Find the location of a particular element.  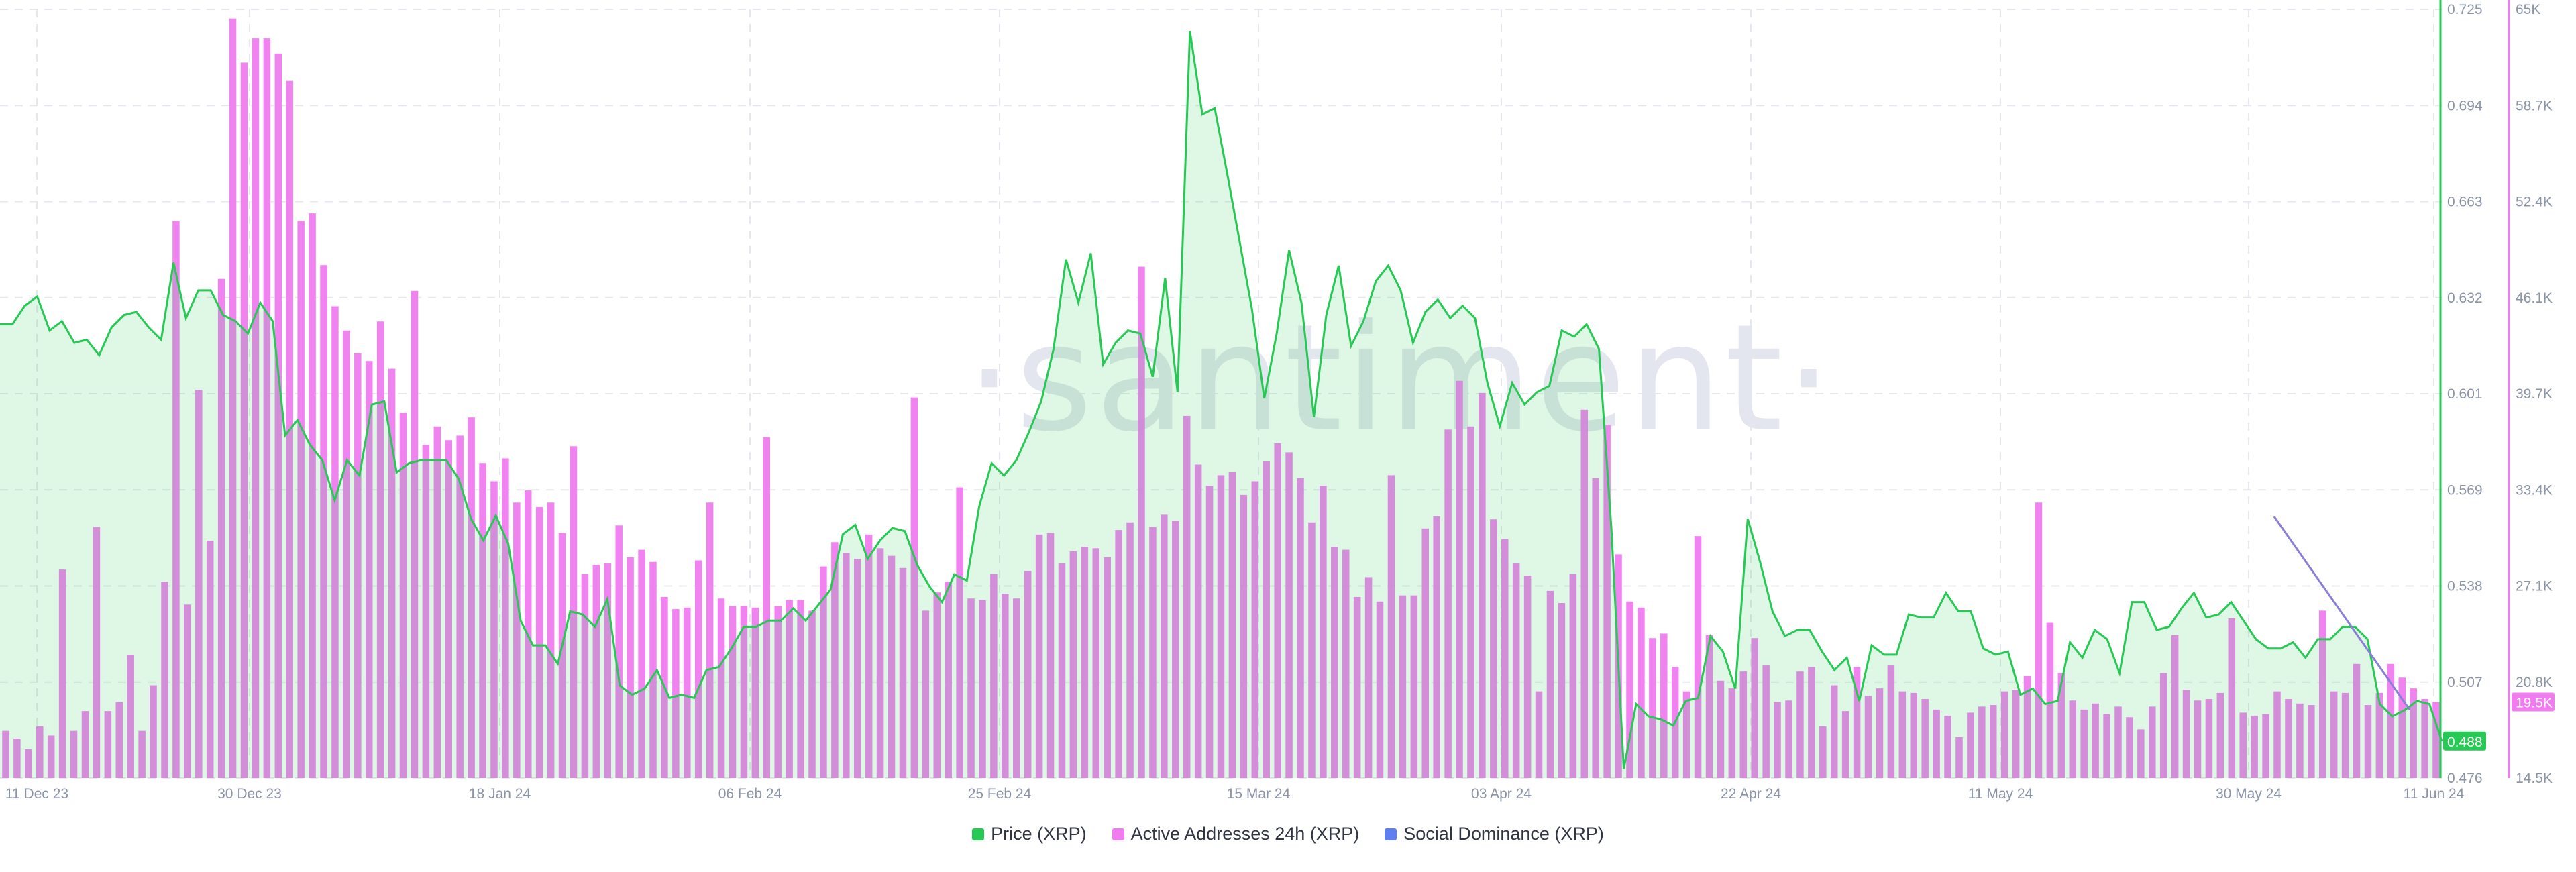

price-axis-tick-label: 0.632 is located at coordinates (2465, 298).